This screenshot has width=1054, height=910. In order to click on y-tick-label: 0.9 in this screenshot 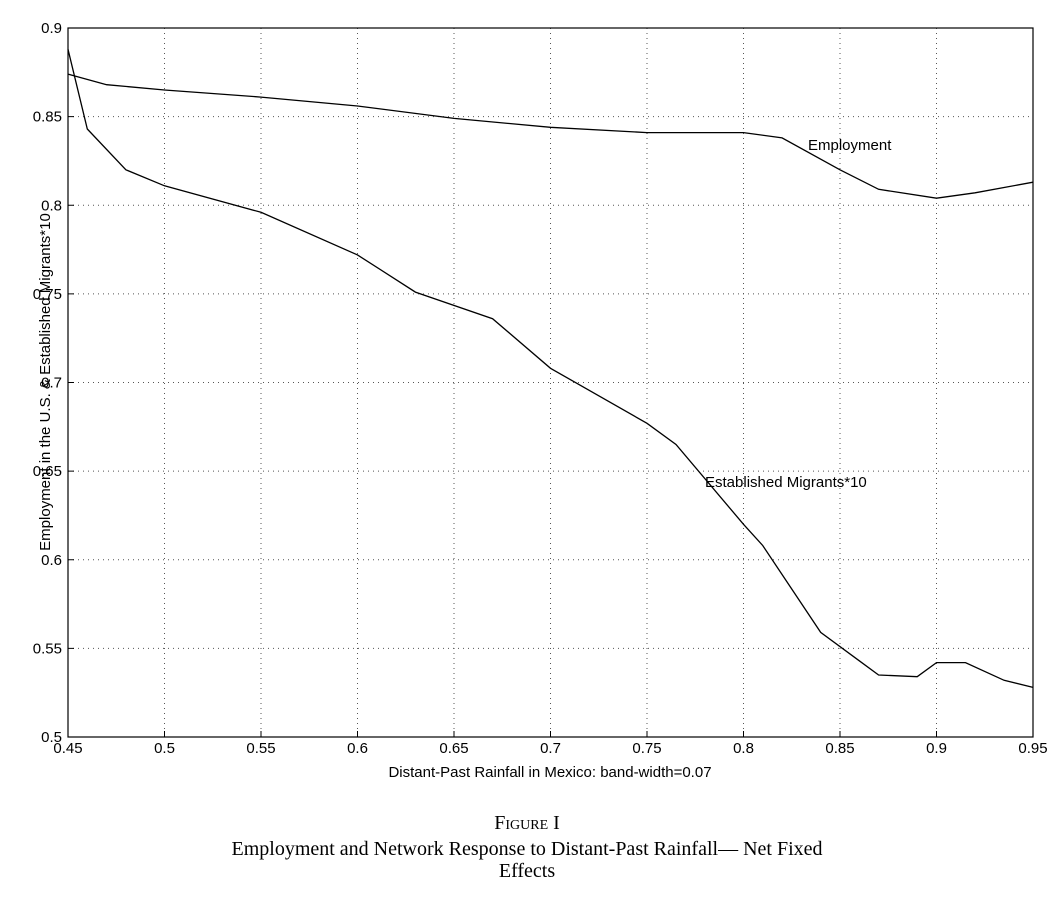, I will do `click(51, 28)`.